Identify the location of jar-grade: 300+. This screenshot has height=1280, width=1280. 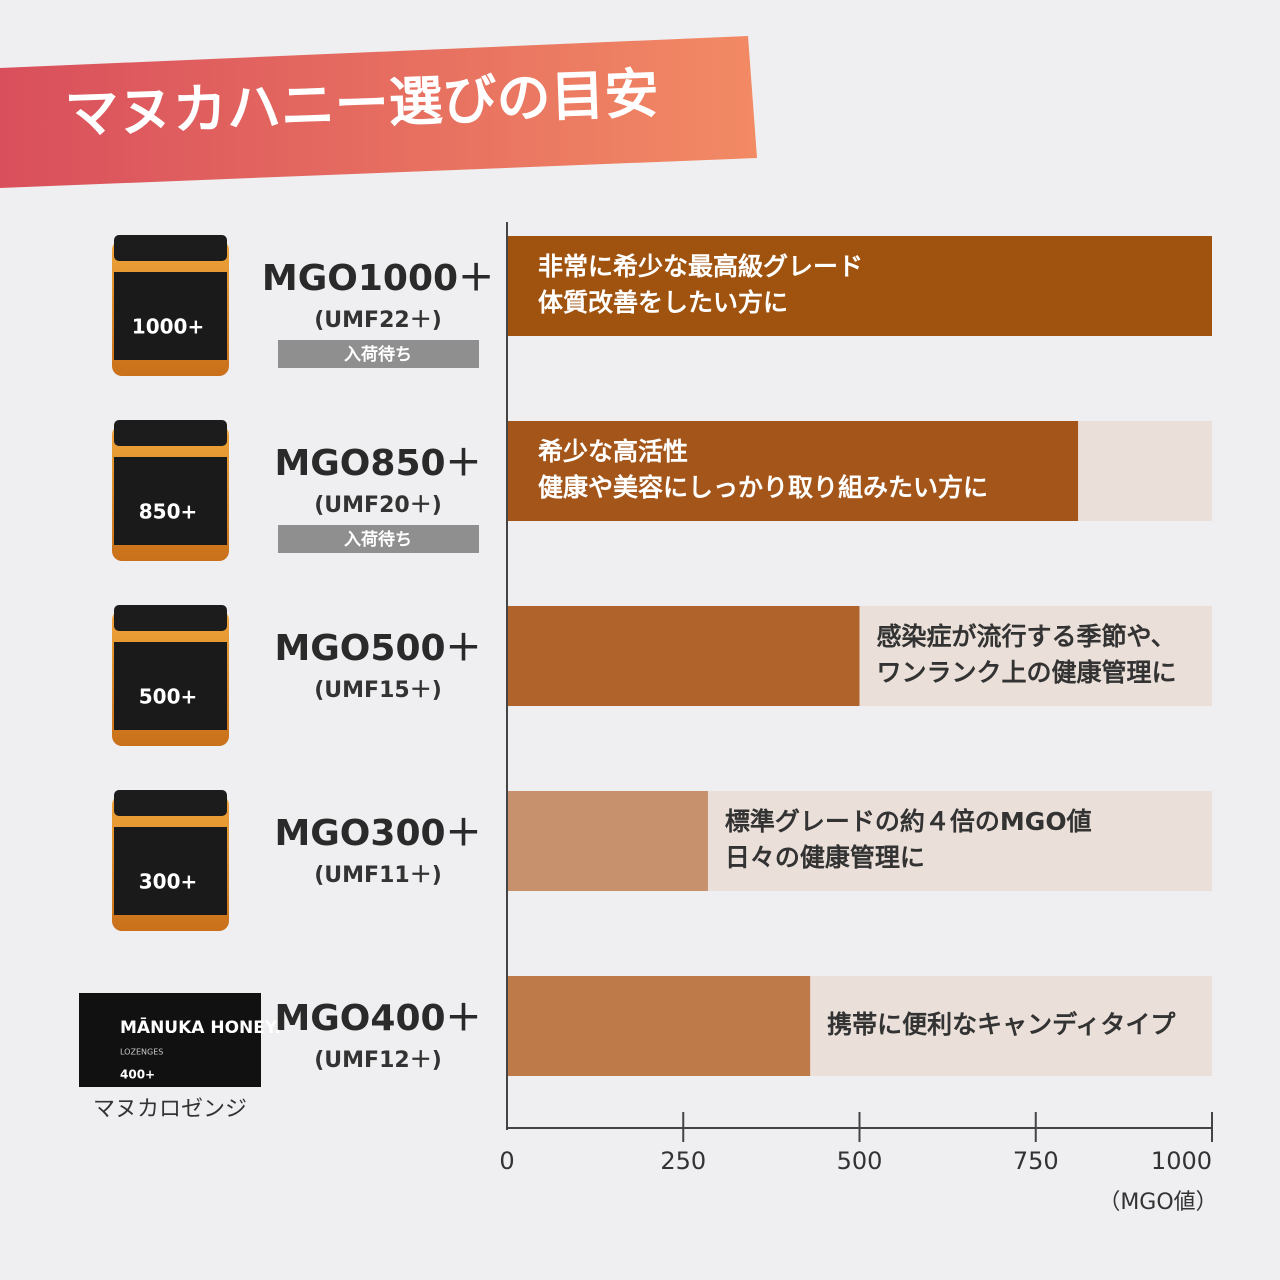
(168, 882).